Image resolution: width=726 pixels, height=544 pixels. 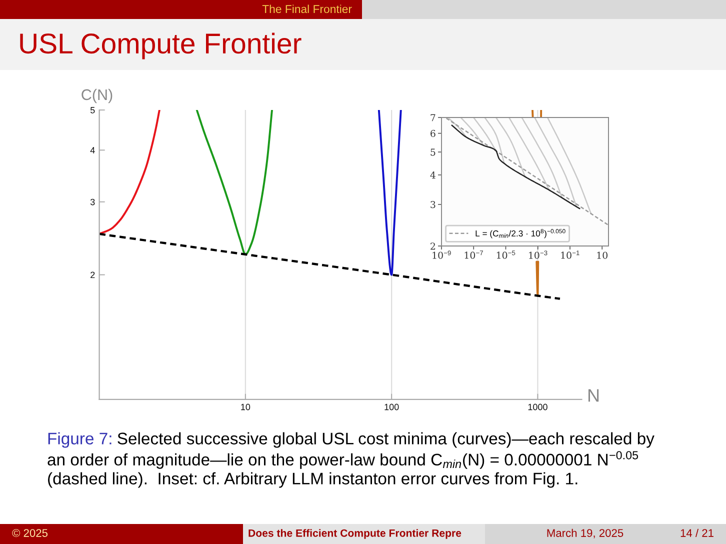 What do you see at coordinates (355, 534) in the screenshot?
I see `text: Does the Efficient Compute Frontier Repre` at bounding box center [355, 534].